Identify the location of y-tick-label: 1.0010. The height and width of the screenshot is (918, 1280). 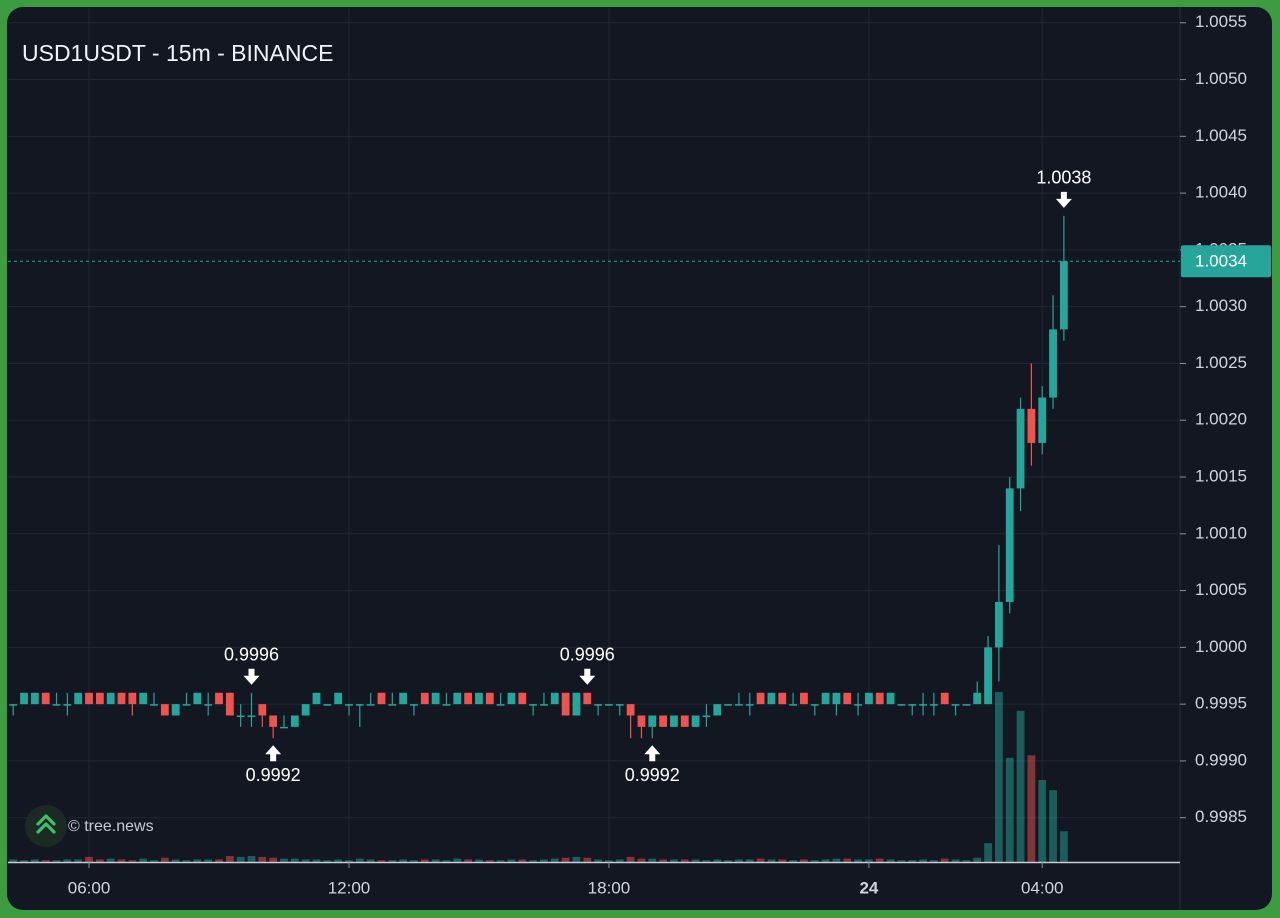
(1221, 532).